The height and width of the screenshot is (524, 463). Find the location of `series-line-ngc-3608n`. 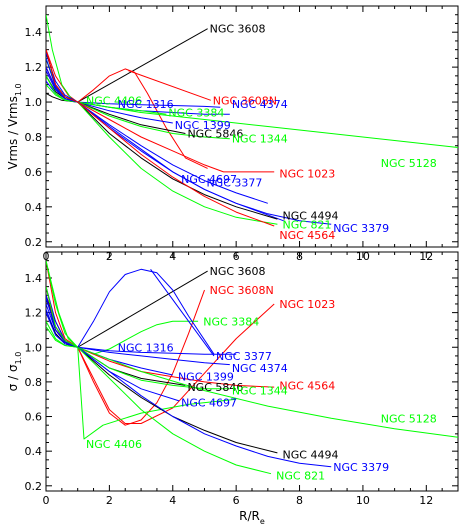

series-line-ngc-3608n is located at coordinates (125, 343).